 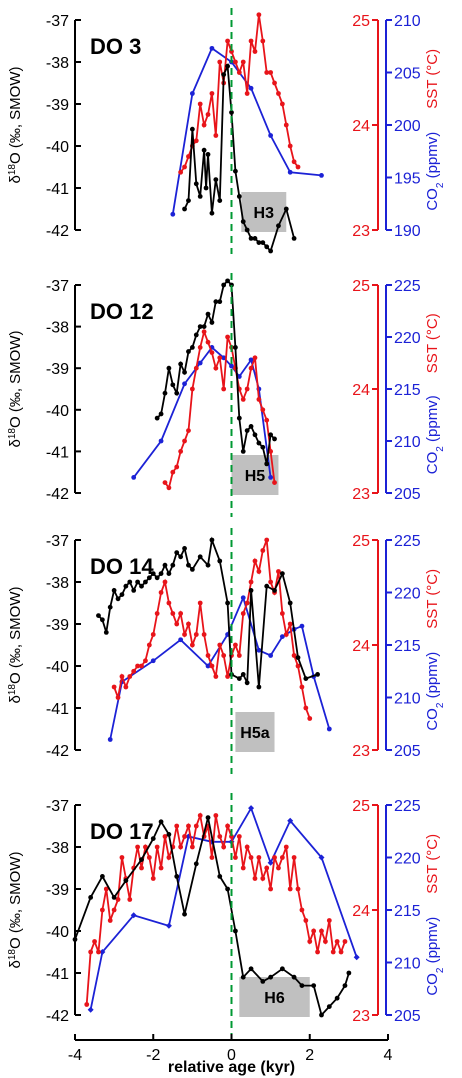 I want to click on co2-tick-label: 220, so click(x=407, y=594).